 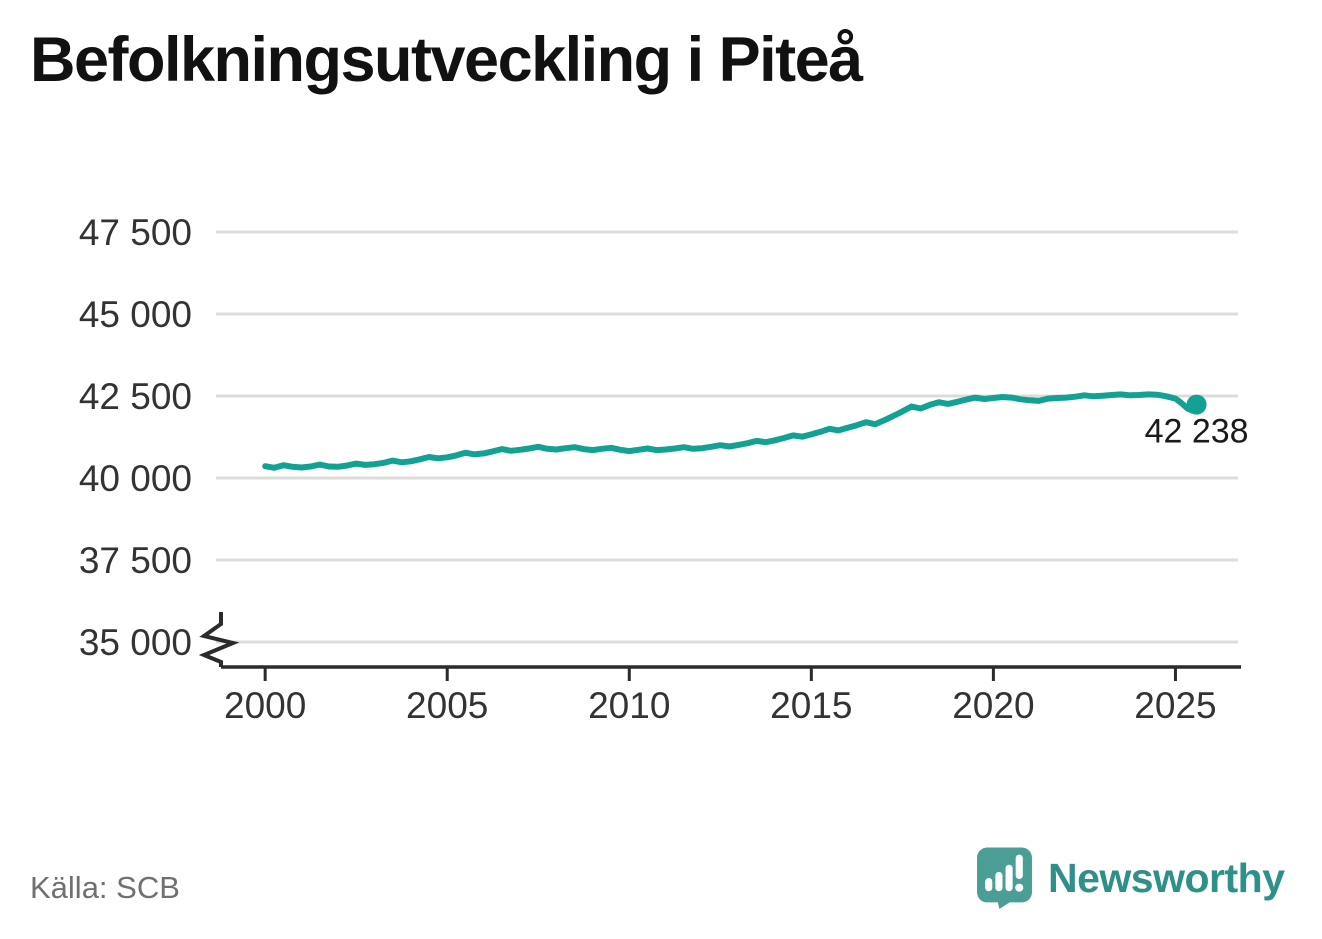 I want to click on y-axis-break-icon, so click(x=219, y=639).